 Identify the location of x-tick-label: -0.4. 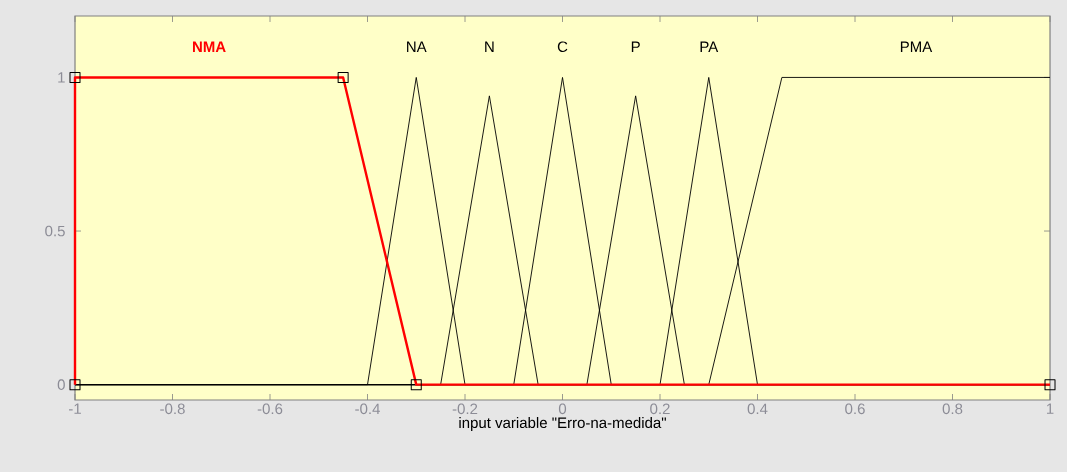
(367, 409).